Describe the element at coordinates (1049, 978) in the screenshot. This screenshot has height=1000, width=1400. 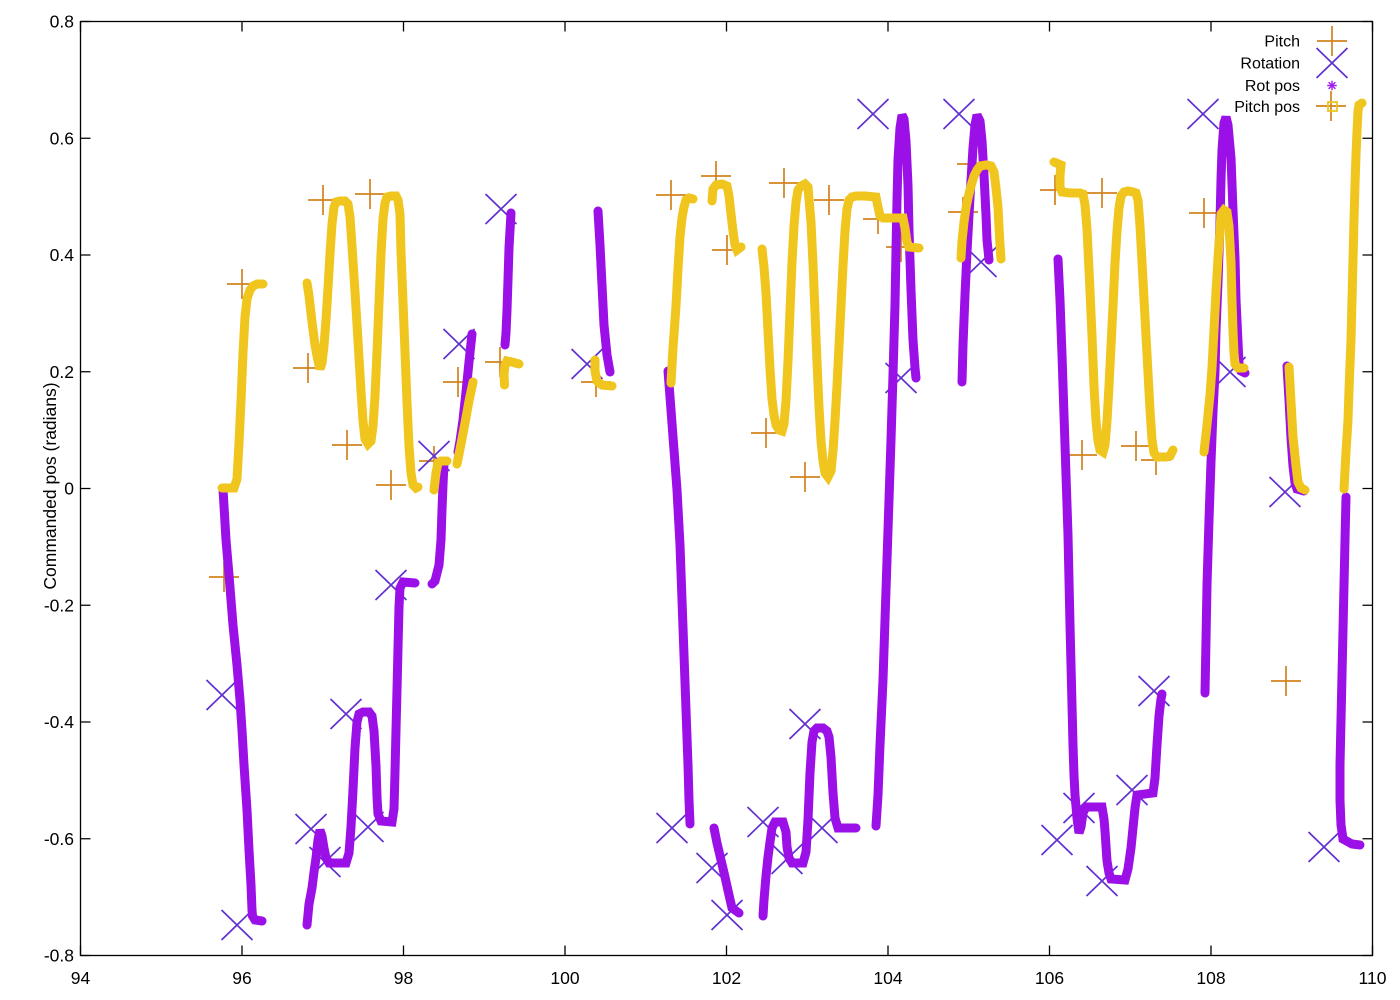
I see `svg-text: 106` at that location.